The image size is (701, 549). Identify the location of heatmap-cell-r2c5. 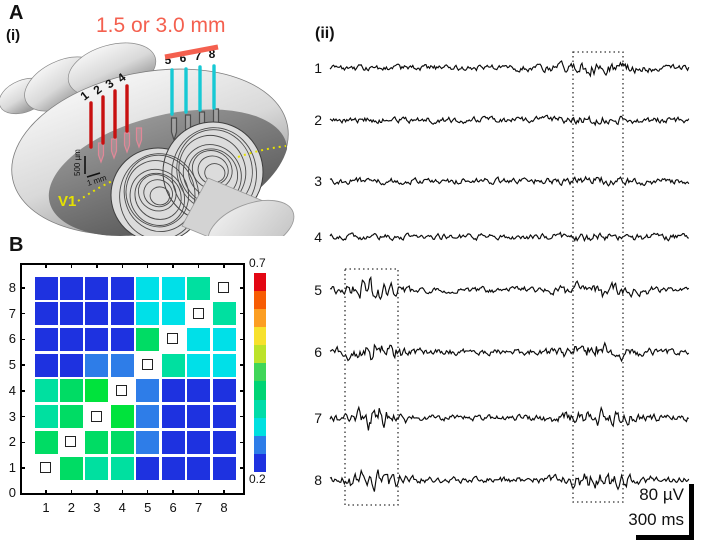
(148, 442).